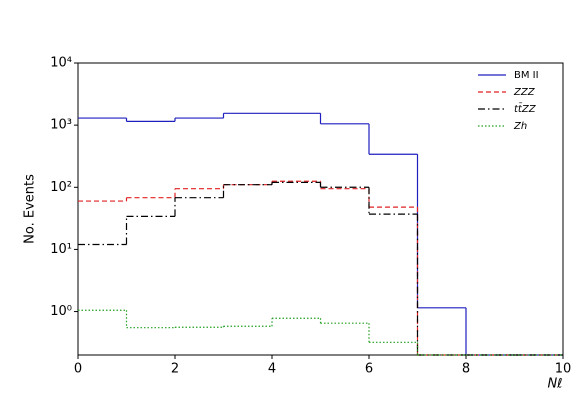  What do you see at coordinates (61, 249) in the screenshot?
I see `y-tick-label: 10¹` at bounding box center [61, 249].